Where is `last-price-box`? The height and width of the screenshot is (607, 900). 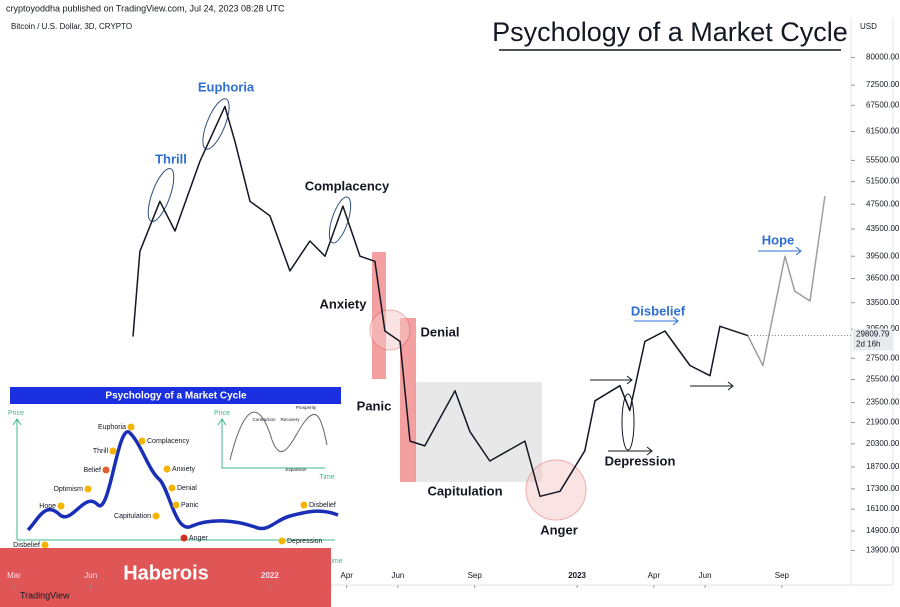
last-price-box is located at coordinates (872, 339).